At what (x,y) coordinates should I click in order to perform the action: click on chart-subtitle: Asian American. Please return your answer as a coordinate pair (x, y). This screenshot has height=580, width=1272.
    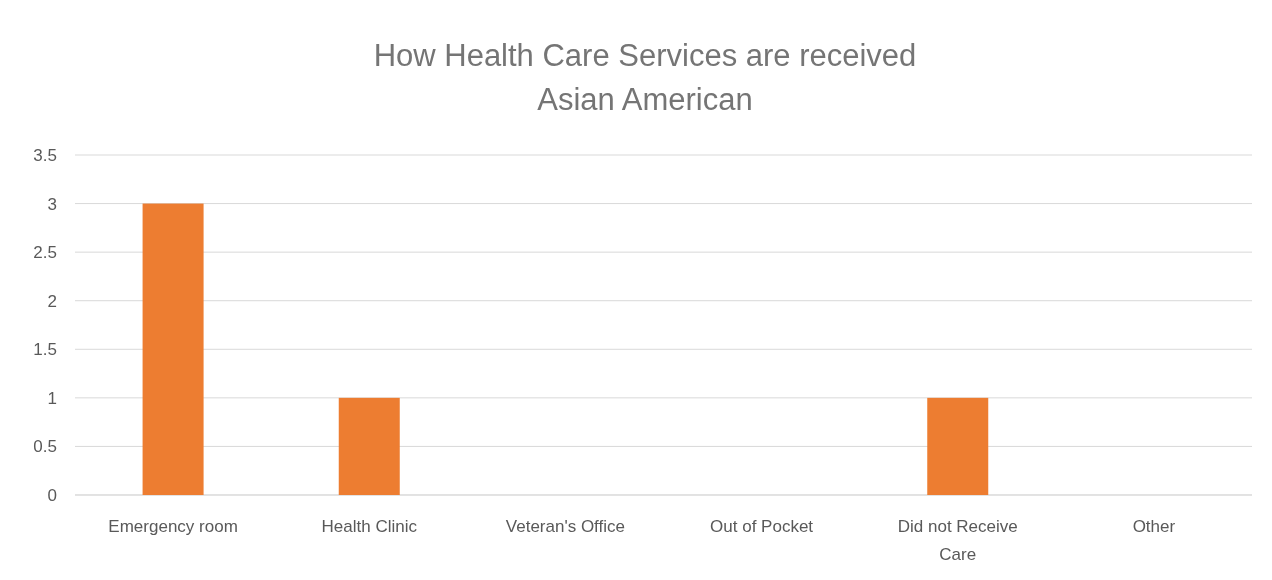
    Looking at the image, I should click on (645, 99).